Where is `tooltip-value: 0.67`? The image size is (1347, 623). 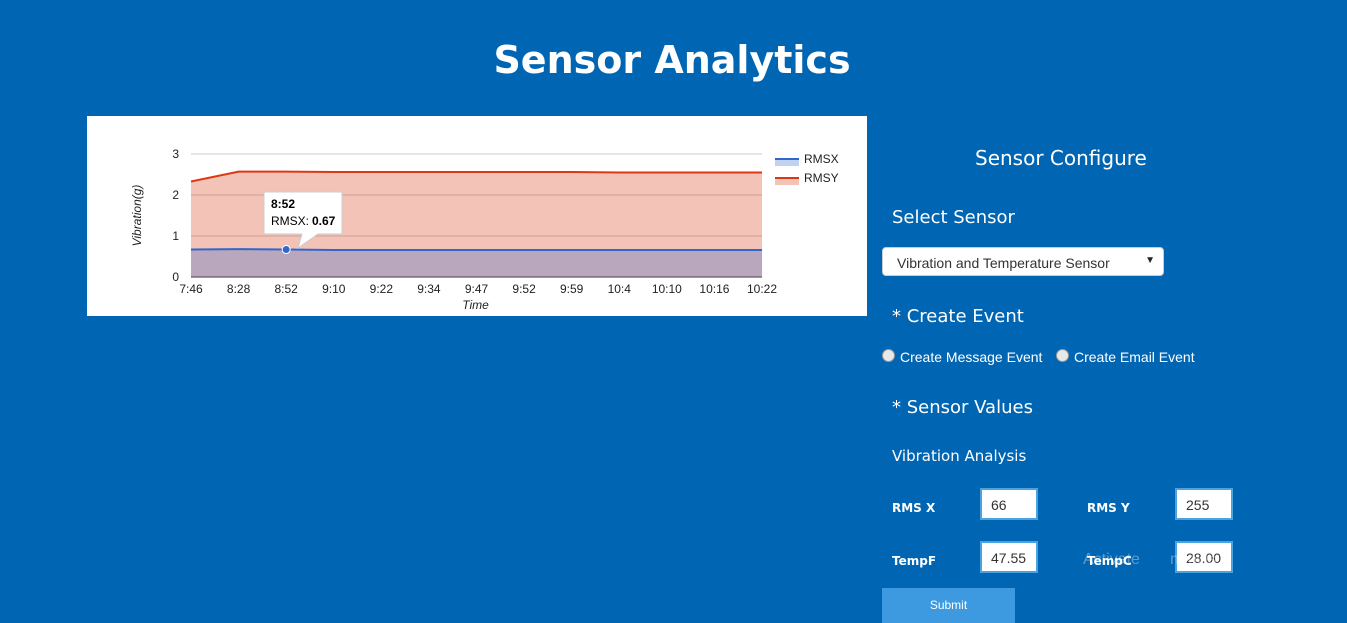
tooltip-value: 0.67 is located at coordinates (324, 221).